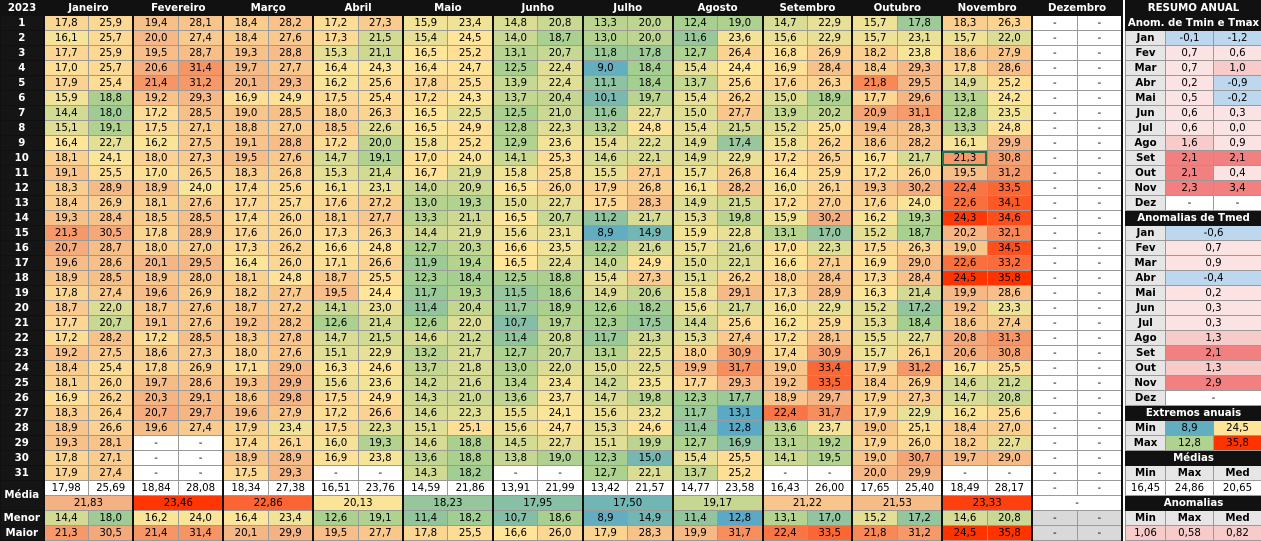 The width and height of the screenshot is (1261, 541). Describe the element at coordinates (829, 233) in the screenshot. I see `tmax-cell: 17,0` at that location.